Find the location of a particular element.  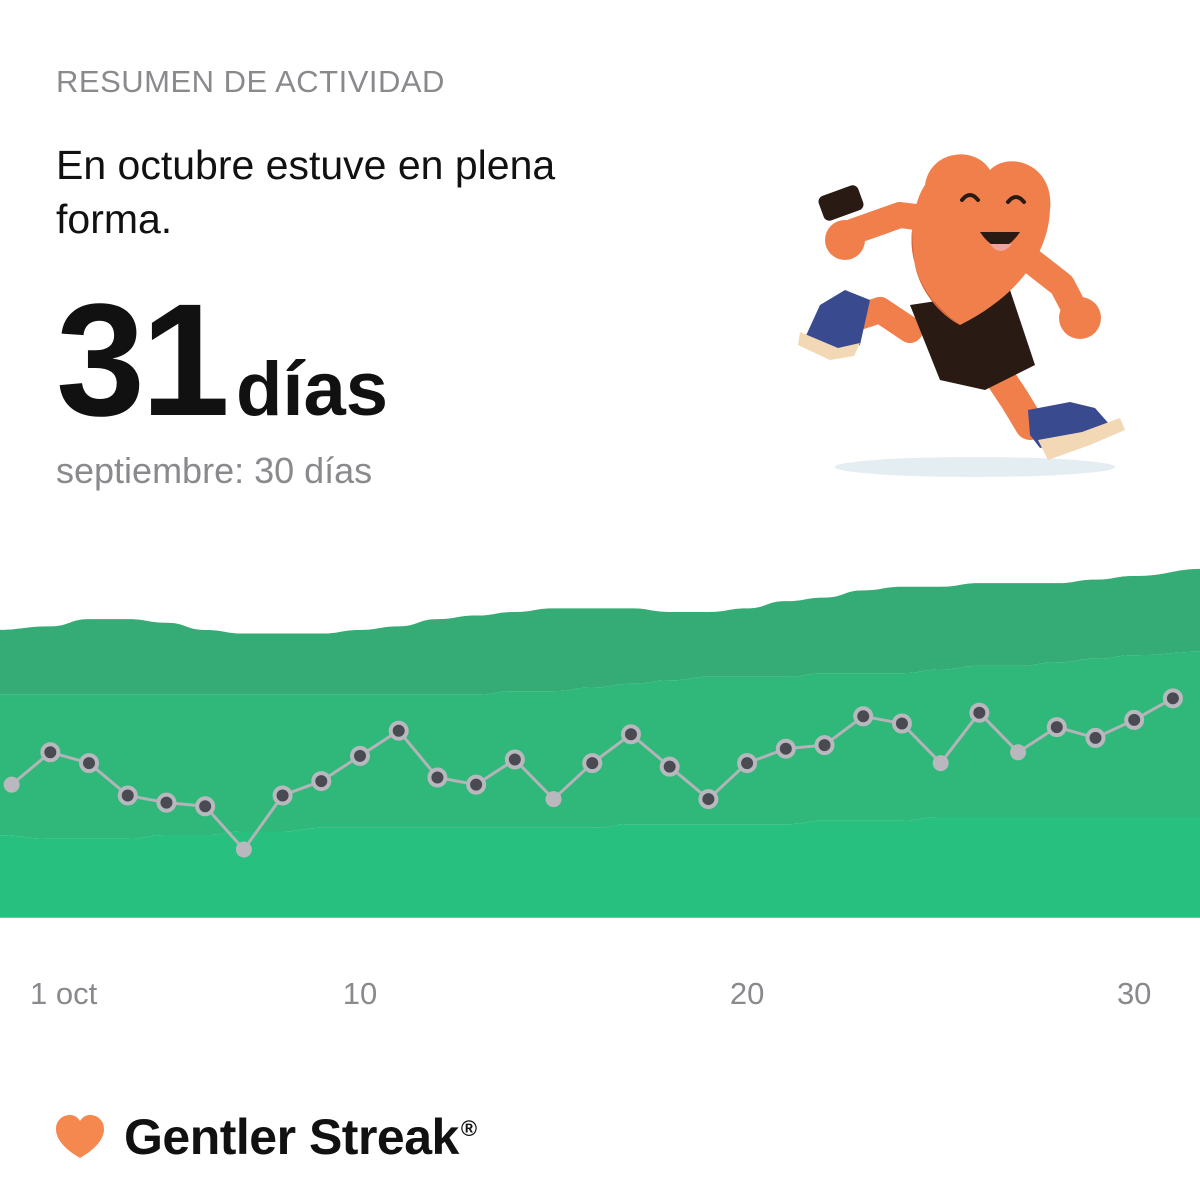

x-tick-label: 10 is located at coordinates (360, 993).